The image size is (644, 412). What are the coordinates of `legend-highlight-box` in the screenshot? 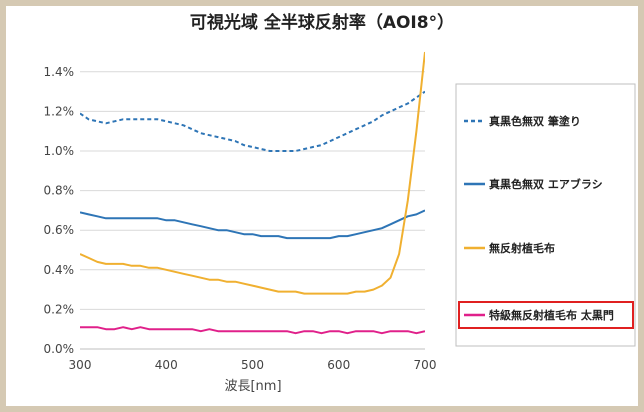 It's located at (546, 315).